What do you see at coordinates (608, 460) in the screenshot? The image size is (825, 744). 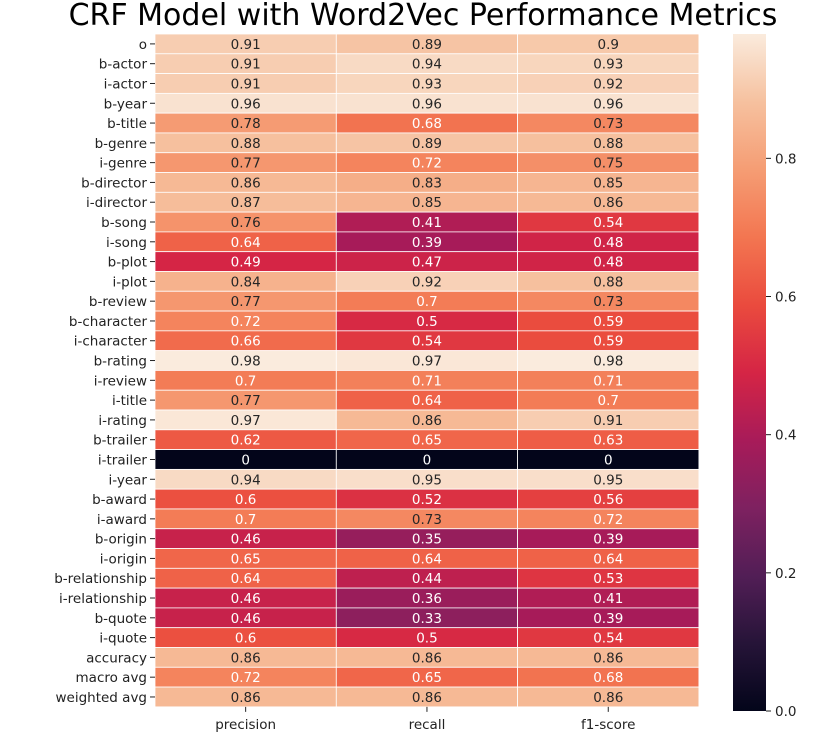 I see `cell-value-label: 0` at bounding box center [608, 460].